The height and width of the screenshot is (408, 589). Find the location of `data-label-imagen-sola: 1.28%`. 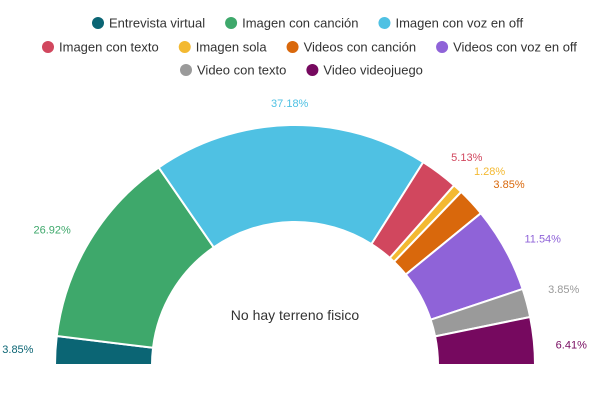

data-label-imagen-sola: 1.28% is located at coordinates (489, 172).